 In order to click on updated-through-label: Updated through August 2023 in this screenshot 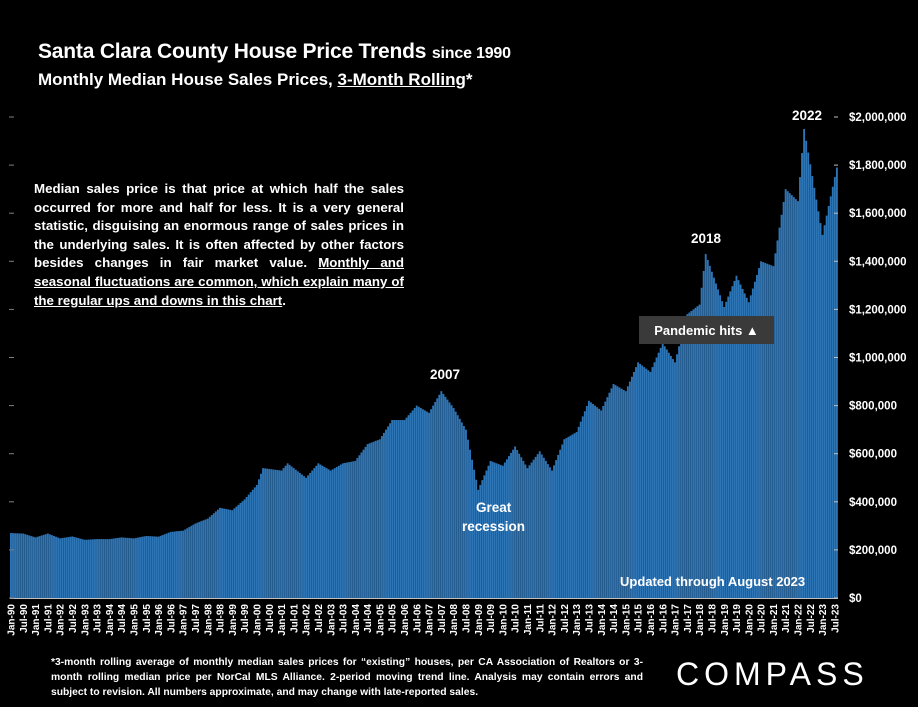, I will do `click(713, 581)`.